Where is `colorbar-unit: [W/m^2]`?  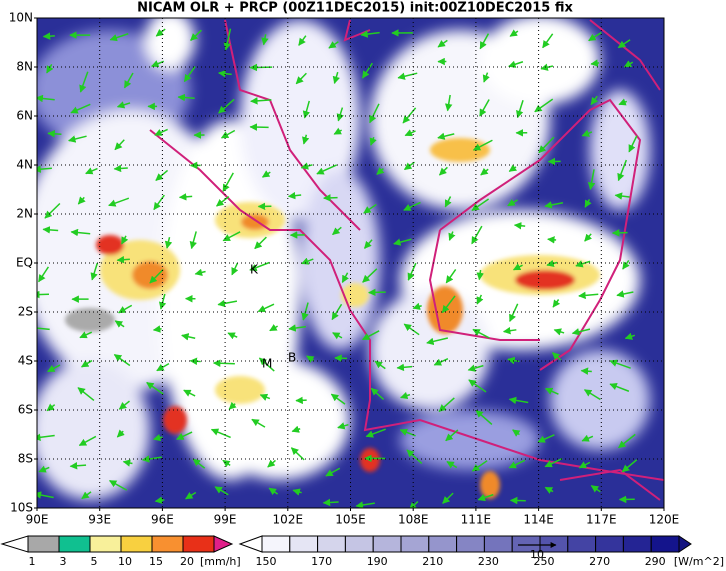
colorbar-unit: [W/m^2] is located at coordinates (699, 561).